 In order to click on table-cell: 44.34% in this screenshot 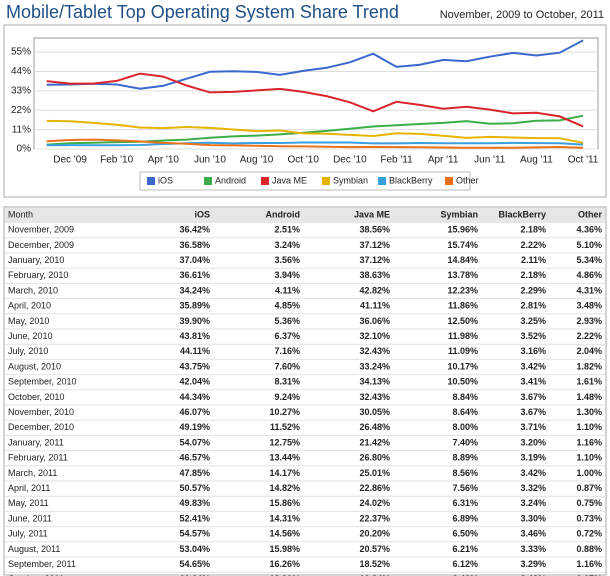, I will do `click(194, 397)`.